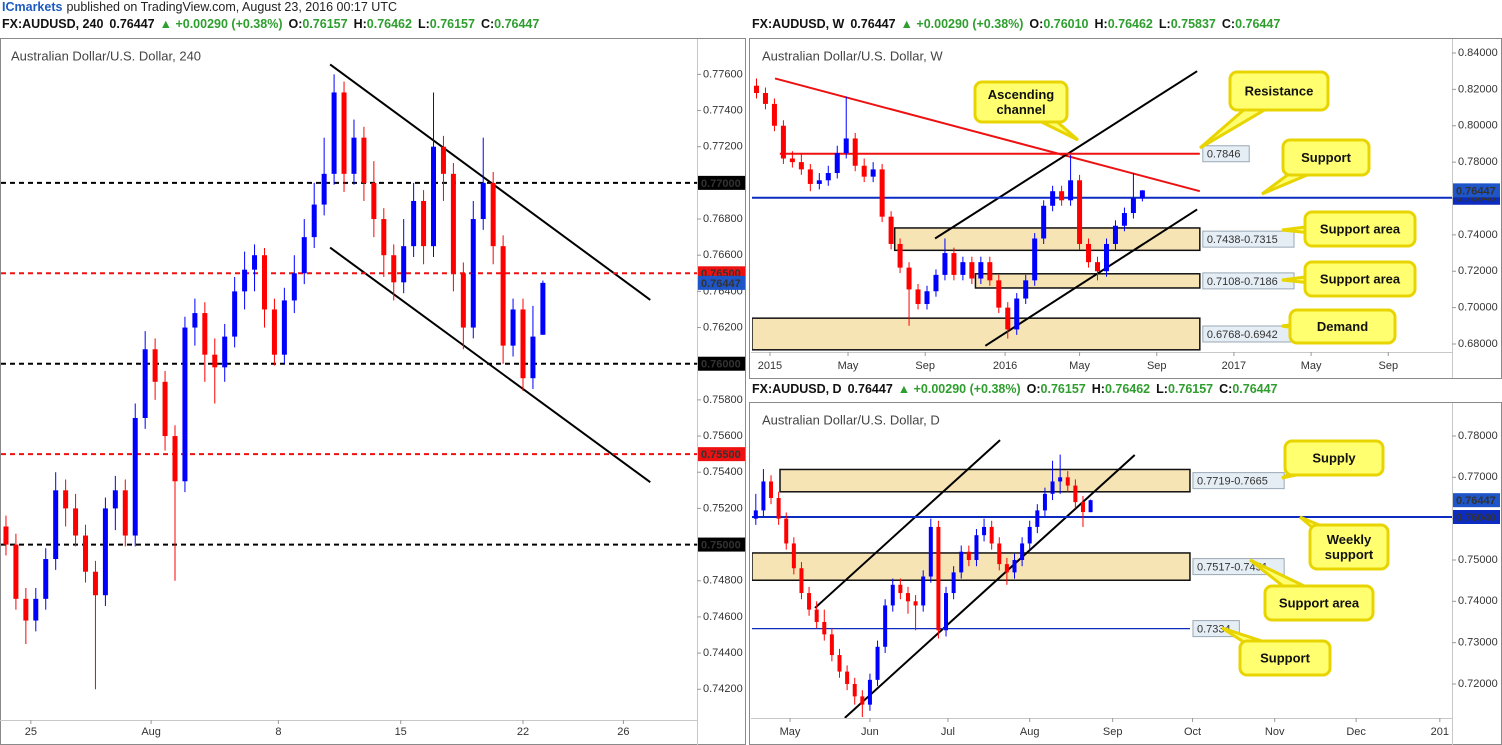  What do you see at coordinates (1254, 389) in the screenshot?
I see `ohlc-value: 0.76447` at bounding box center [1254, 389].